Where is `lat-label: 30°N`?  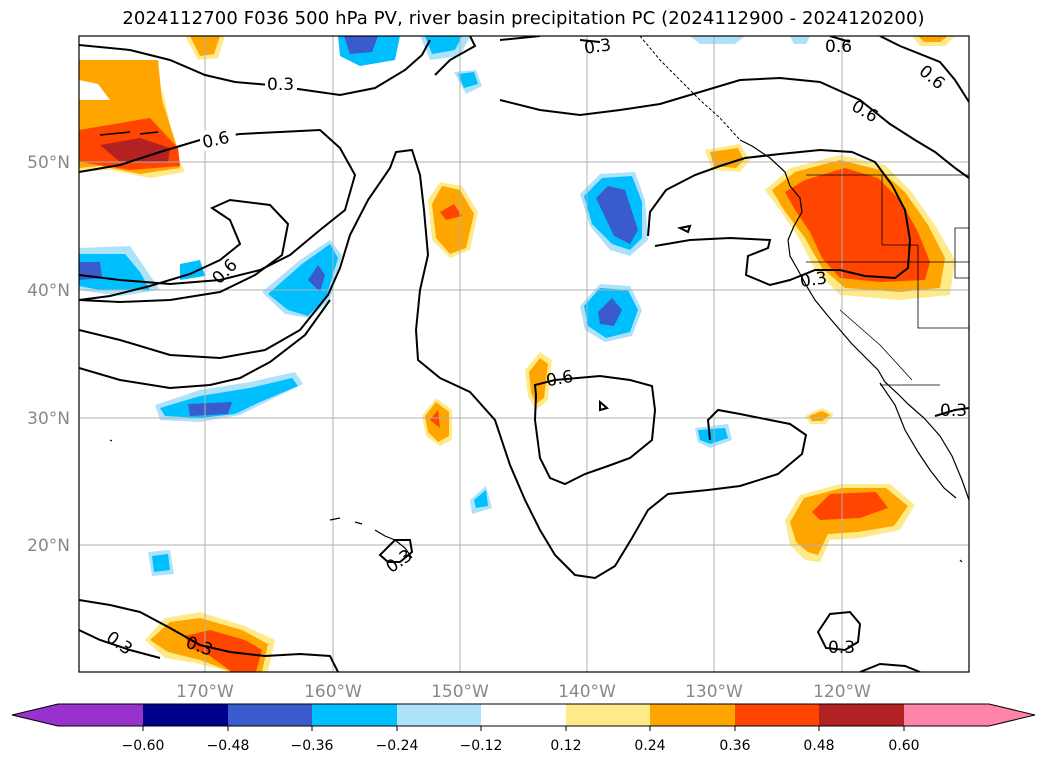
lat-label: 30°N is located at coordinates (48, 419).